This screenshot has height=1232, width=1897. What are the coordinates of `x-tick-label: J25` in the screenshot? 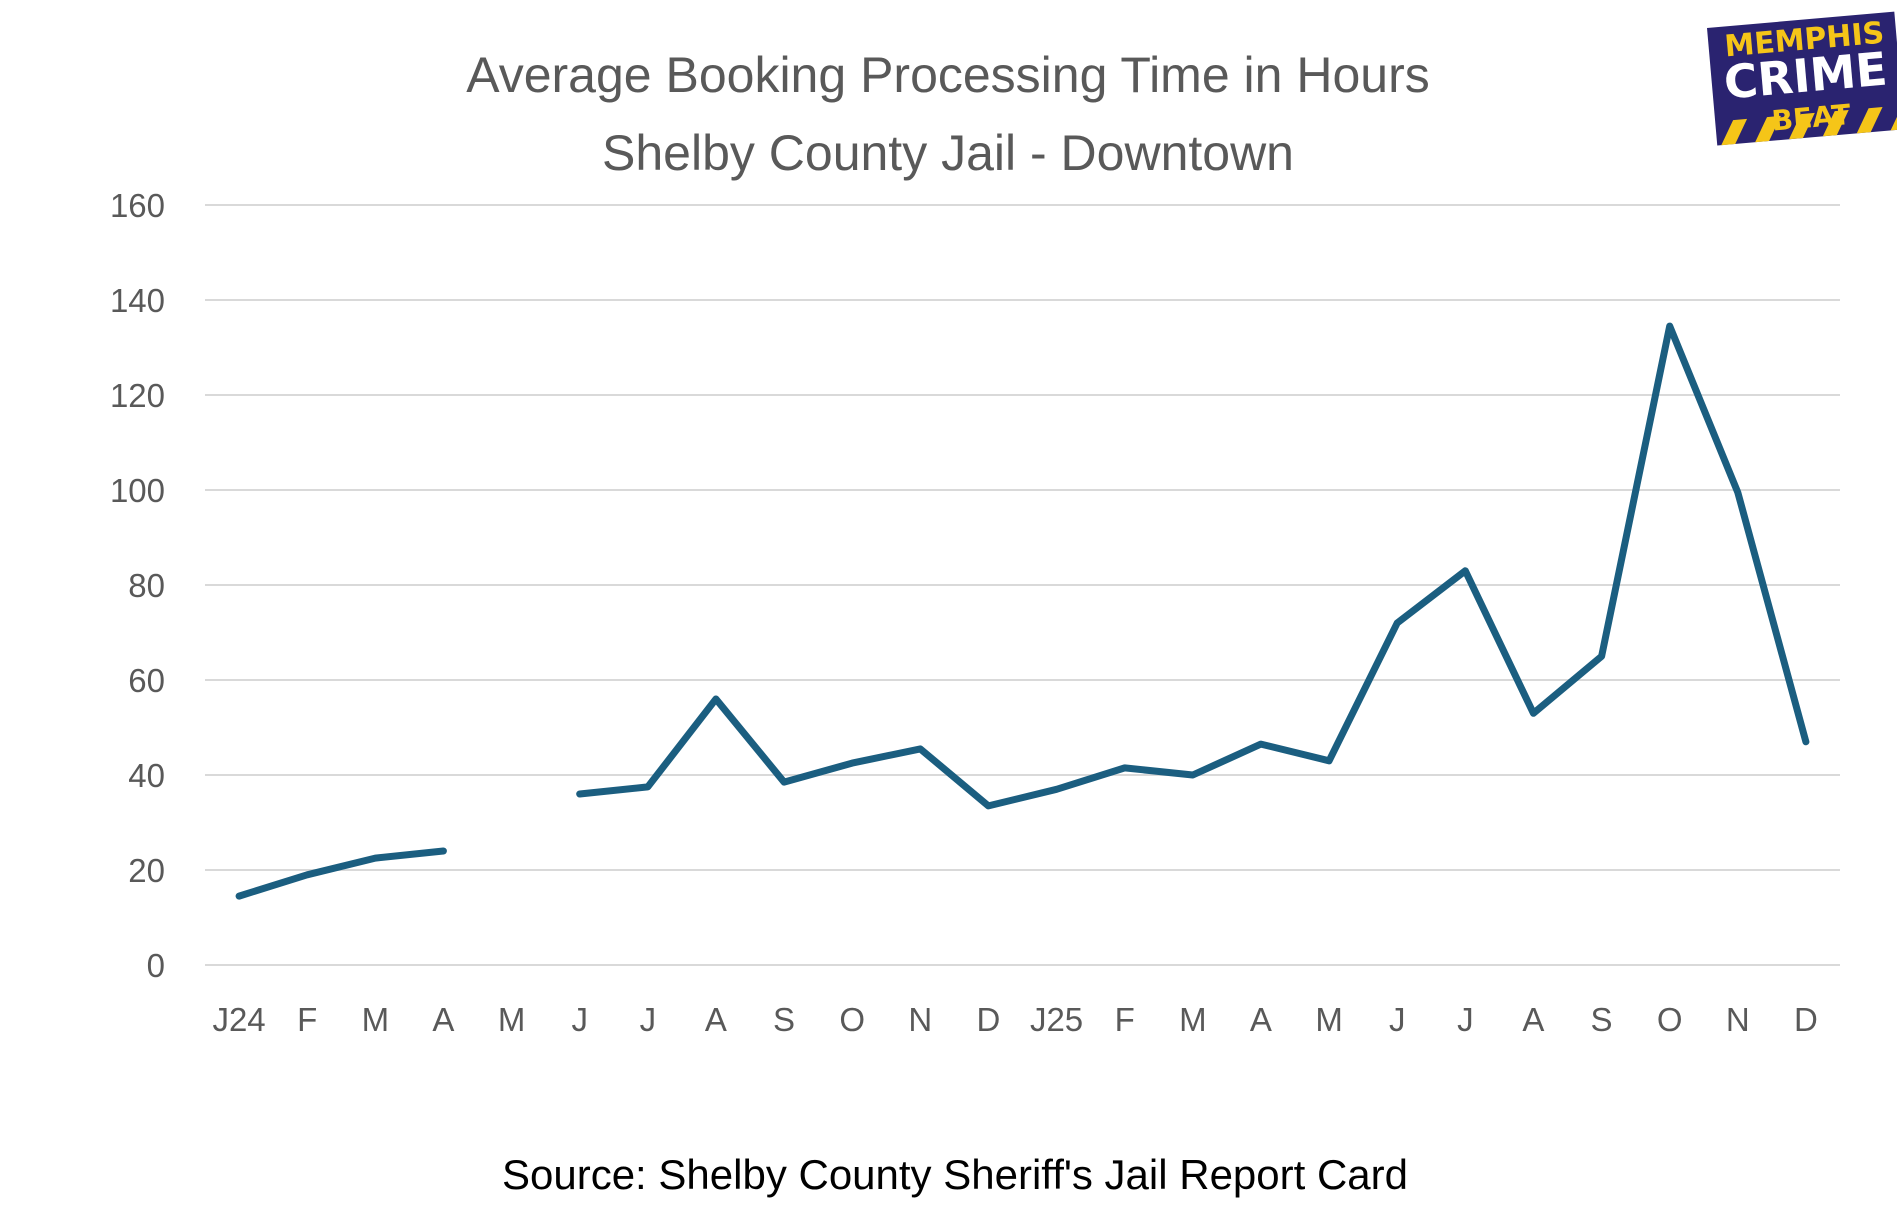 It's located at (1056, 1019).